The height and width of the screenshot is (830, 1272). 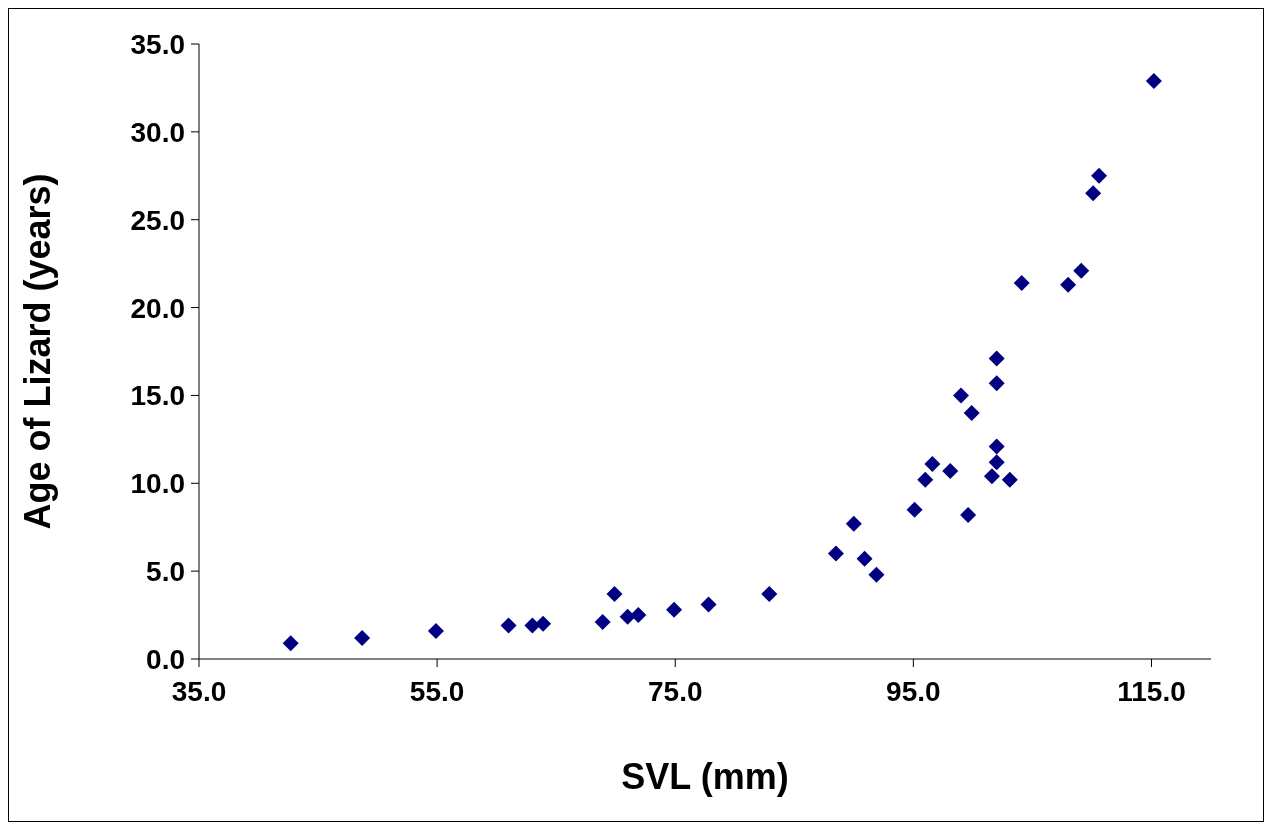 I want to click on x-tick-label: 95.0, so click(x=913, y=691).